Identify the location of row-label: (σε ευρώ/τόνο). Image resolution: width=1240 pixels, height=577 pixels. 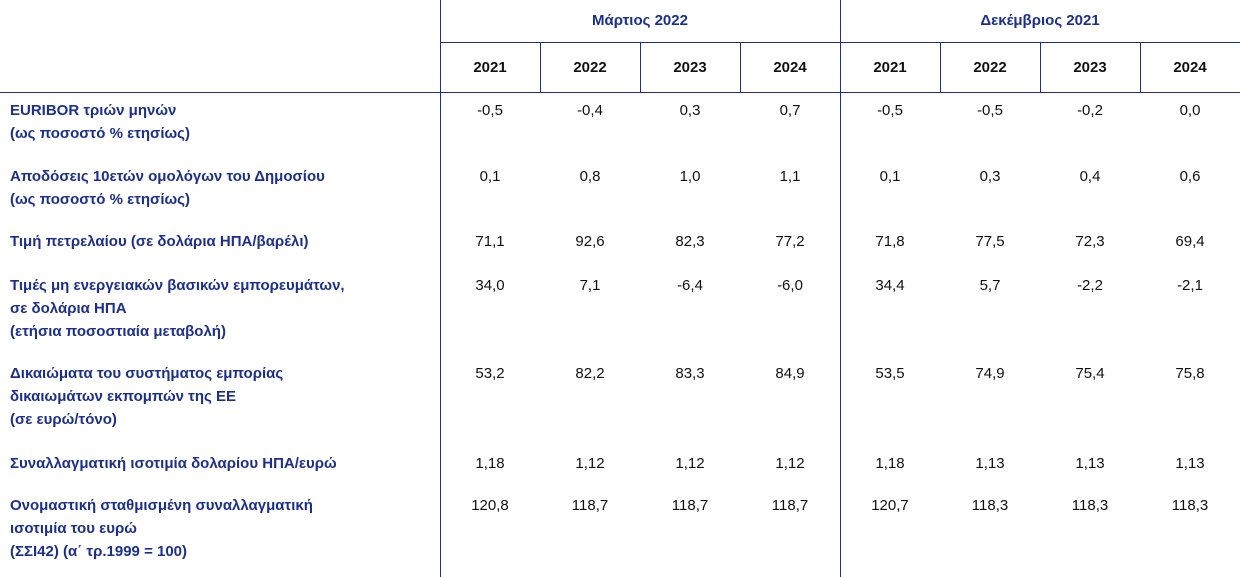
(63, 419).